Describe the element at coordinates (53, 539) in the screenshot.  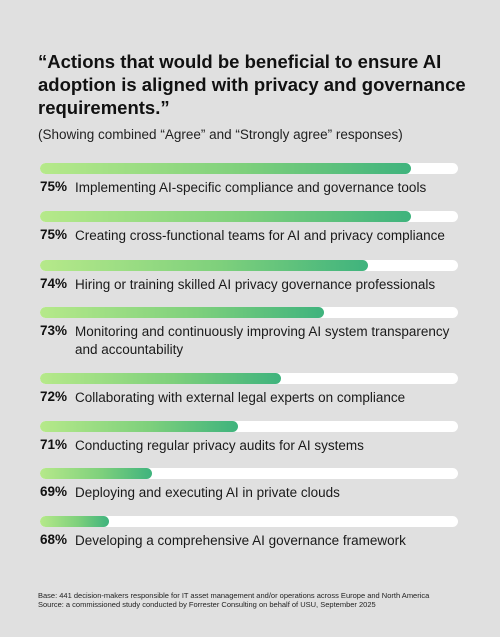
I see `bar-value-label: 68%` at that location.